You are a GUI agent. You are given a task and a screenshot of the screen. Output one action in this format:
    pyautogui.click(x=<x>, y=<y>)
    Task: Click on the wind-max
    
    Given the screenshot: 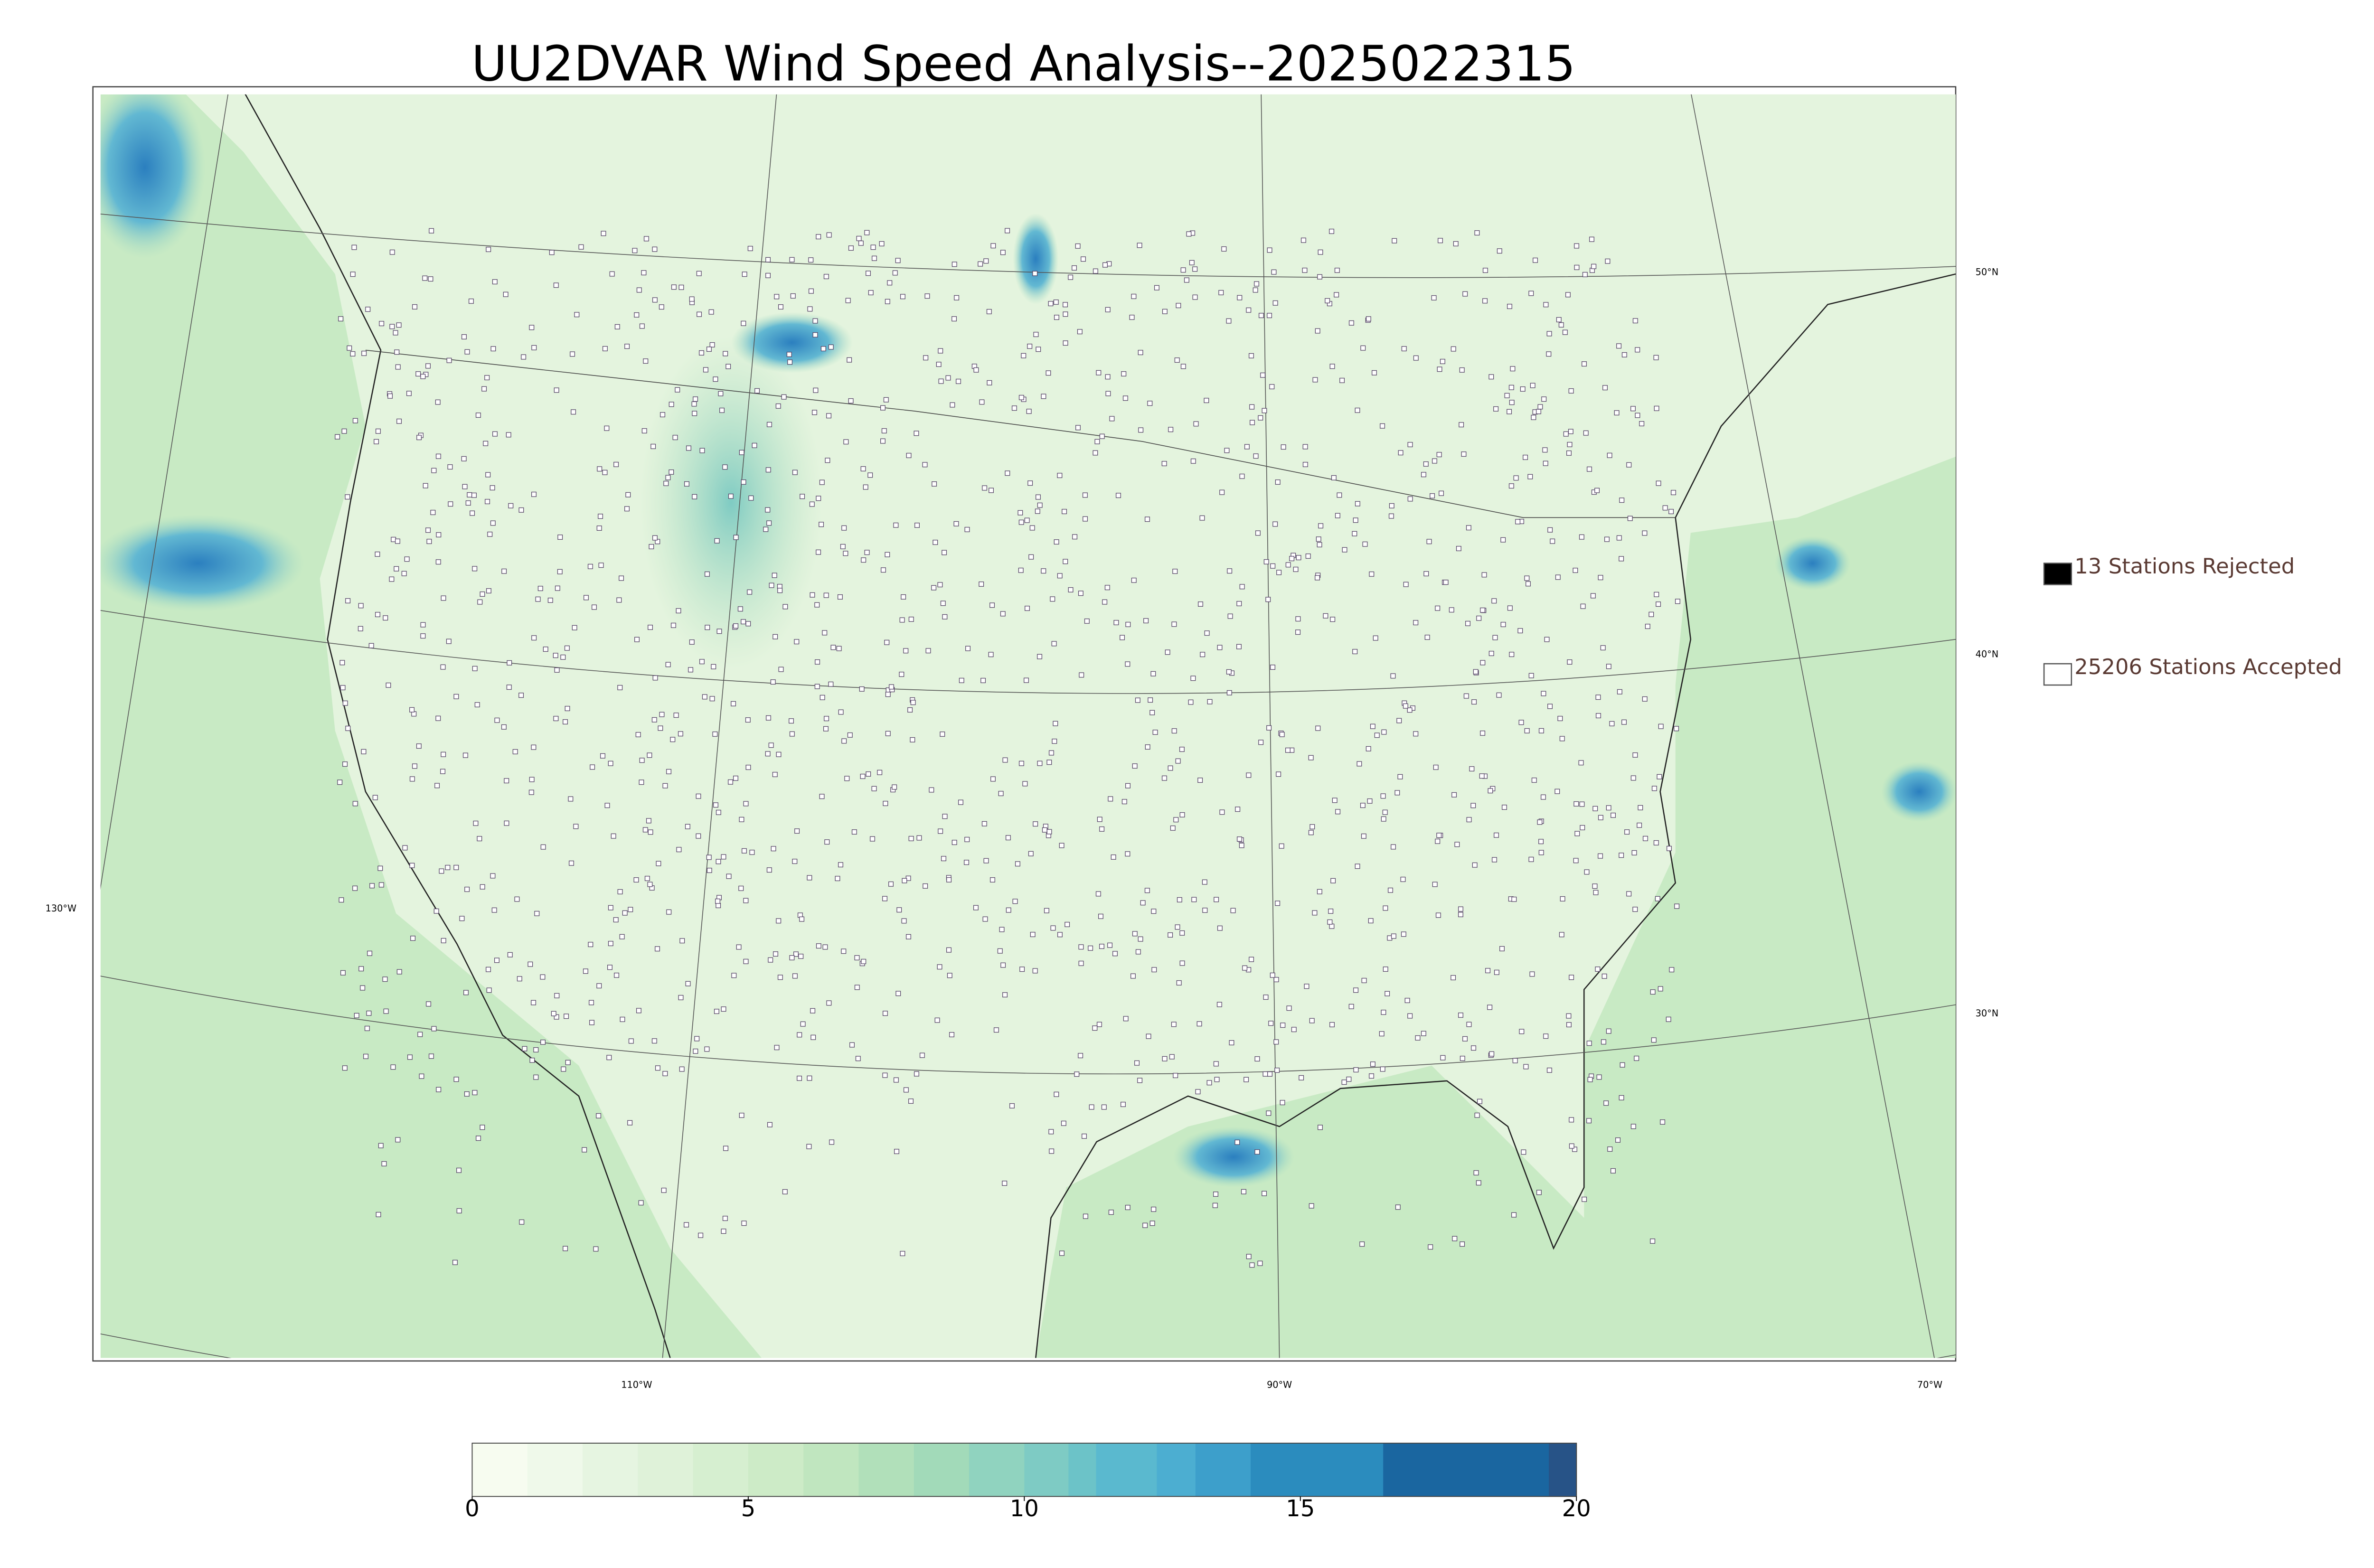 What is the action you would take?
    pyautogui.click(x=153, y=176)
    